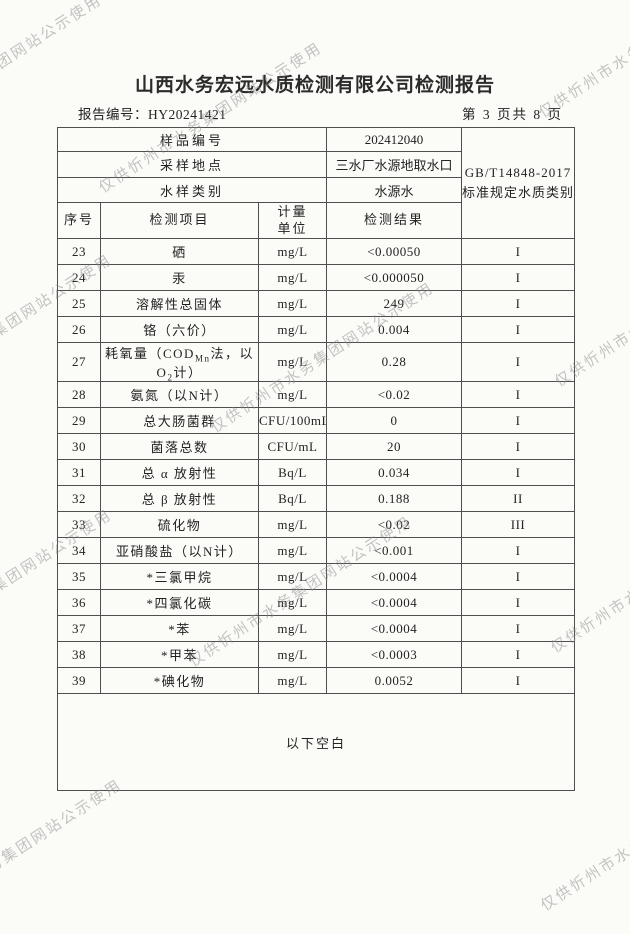 Image resolution: width=630 pixels, height=934 pixels. What do you see at coordinates (518, 498) in the screenshot?
I see `category: II` at bounding box center [518, 498].